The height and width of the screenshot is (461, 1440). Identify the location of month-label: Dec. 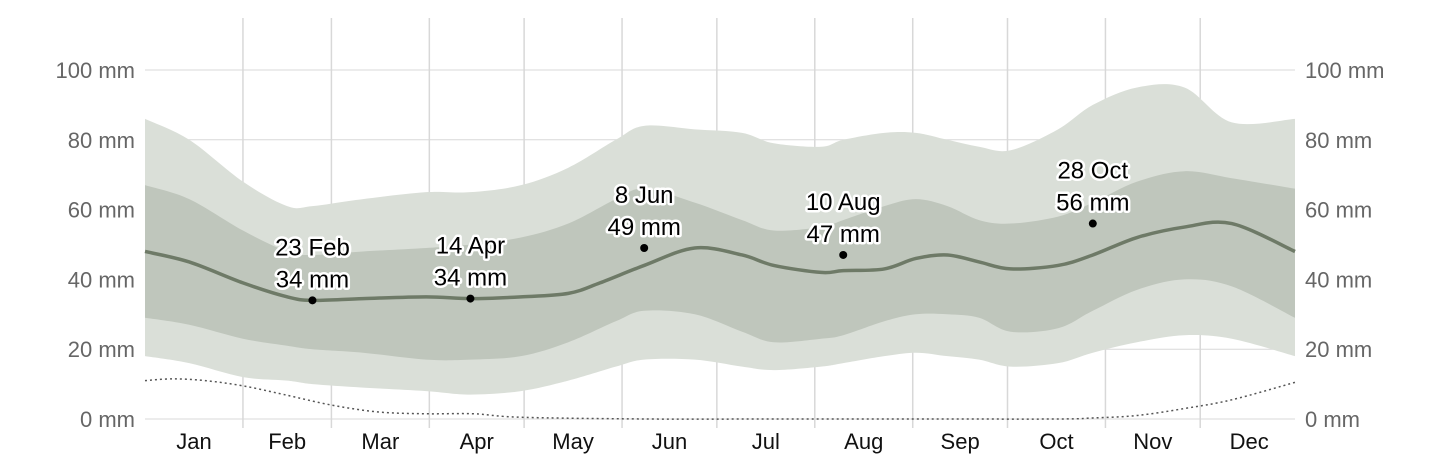
(1249, 441).